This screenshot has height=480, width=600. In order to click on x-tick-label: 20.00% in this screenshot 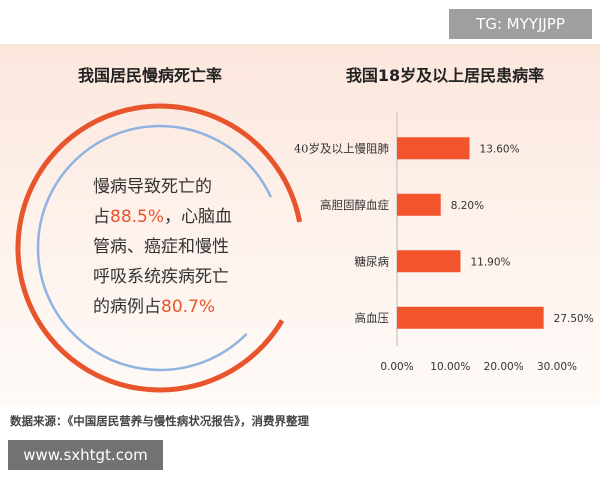, I will do `click(504, 367)`.